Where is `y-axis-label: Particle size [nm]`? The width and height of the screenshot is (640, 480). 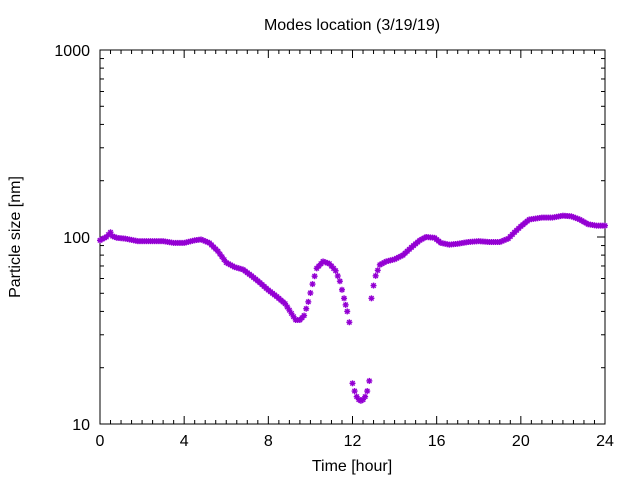 y-axis-label: Particle size [nm] is located at coordinates (15, 237).